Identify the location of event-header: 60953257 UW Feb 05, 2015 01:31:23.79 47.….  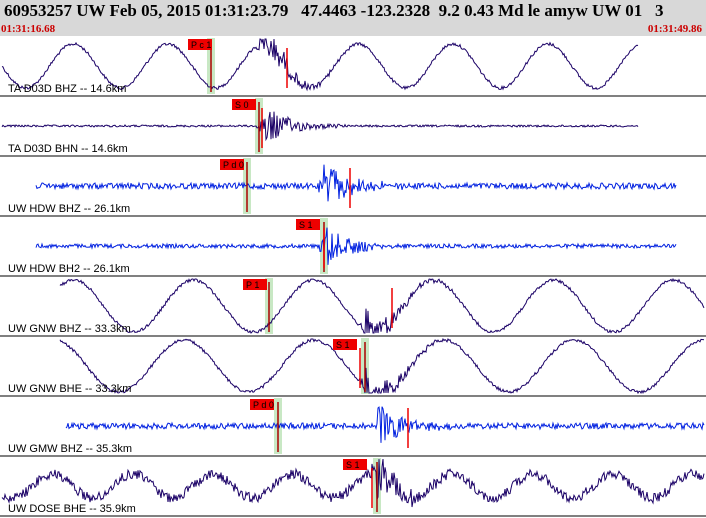
(353, 18).